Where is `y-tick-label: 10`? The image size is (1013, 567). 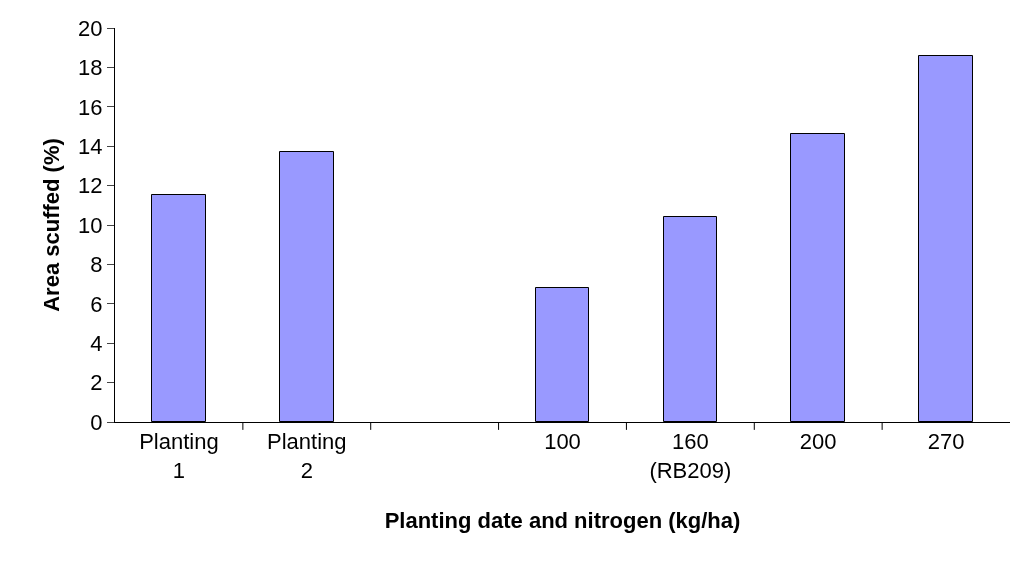 y-tick-label: 10 is located at coordinates (90, 225).